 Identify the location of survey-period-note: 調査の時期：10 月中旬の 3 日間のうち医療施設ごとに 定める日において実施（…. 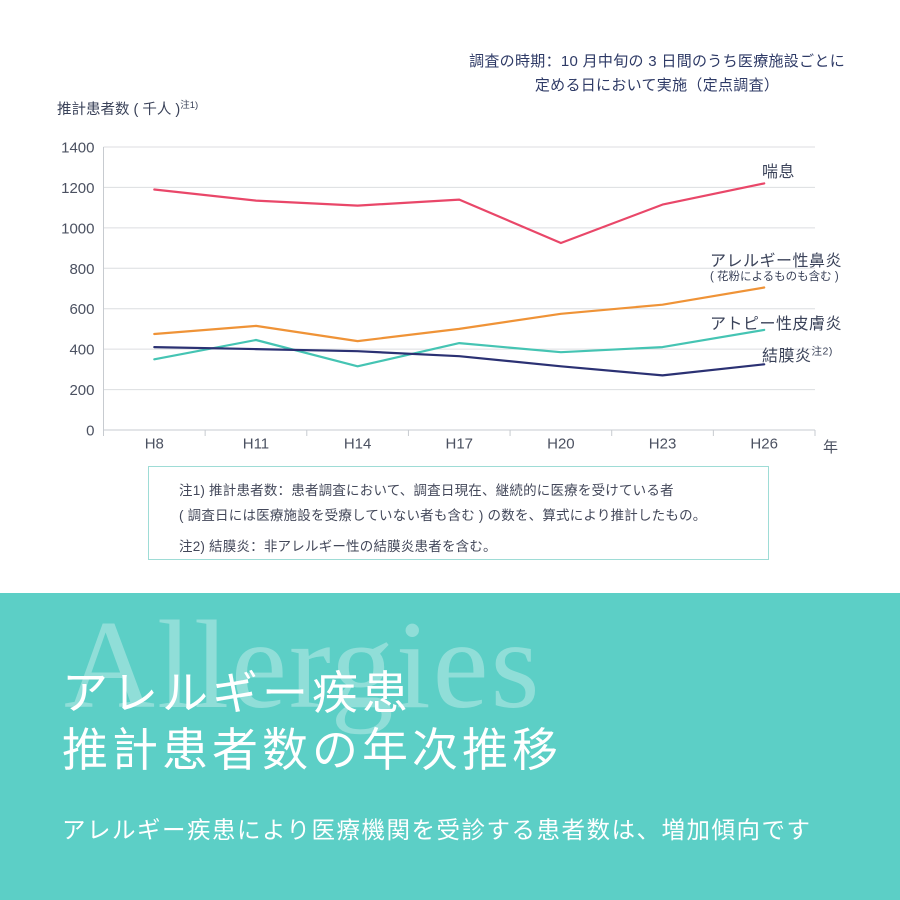
(657, 74).